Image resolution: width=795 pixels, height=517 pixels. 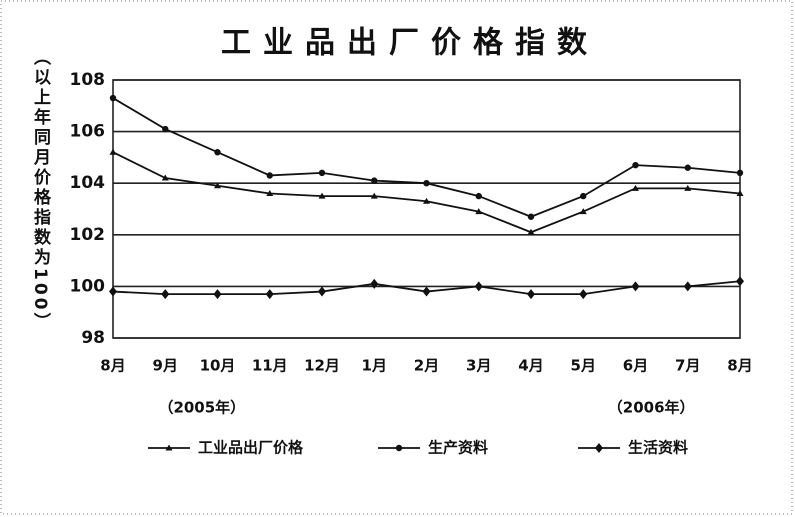 I want to click on chart-title: 工业品出厂价格指数, so click(x=410, y=43).